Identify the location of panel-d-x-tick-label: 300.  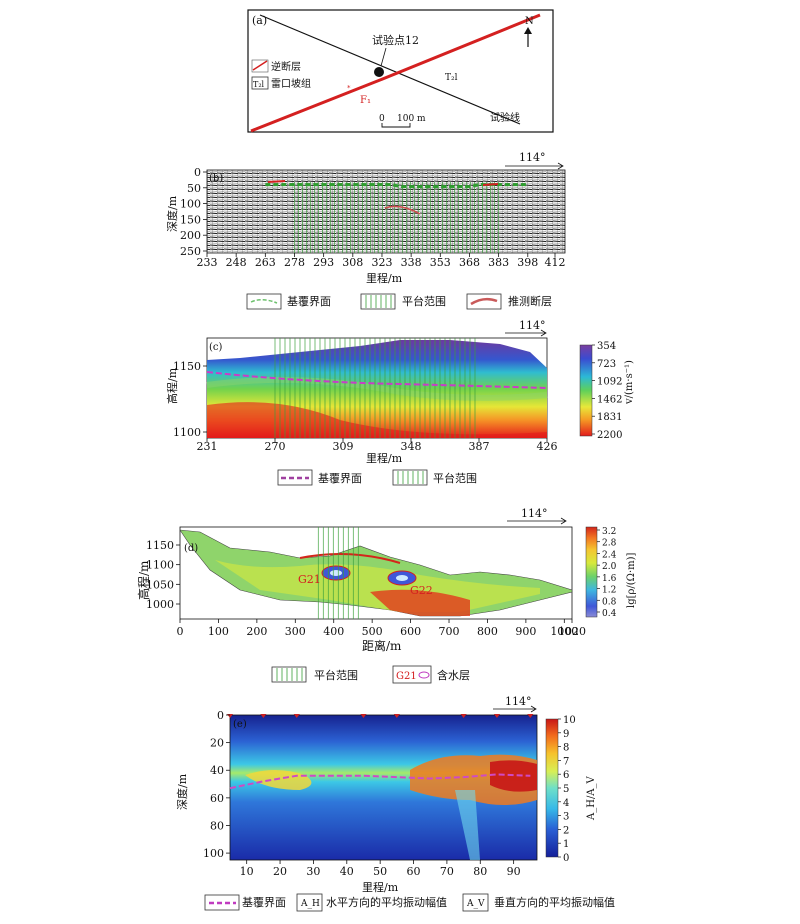
(295, 631).